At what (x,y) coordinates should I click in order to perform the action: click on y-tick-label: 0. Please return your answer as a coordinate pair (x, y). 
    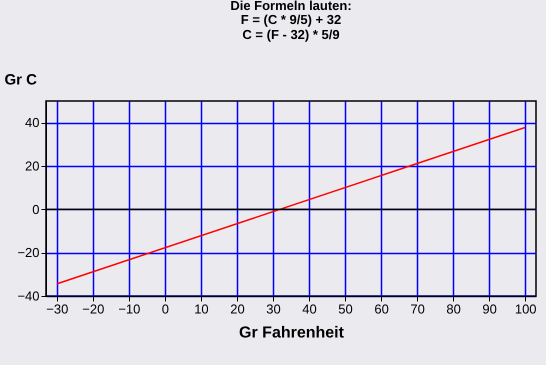
    Looking at the image, I should click on (36, 209).